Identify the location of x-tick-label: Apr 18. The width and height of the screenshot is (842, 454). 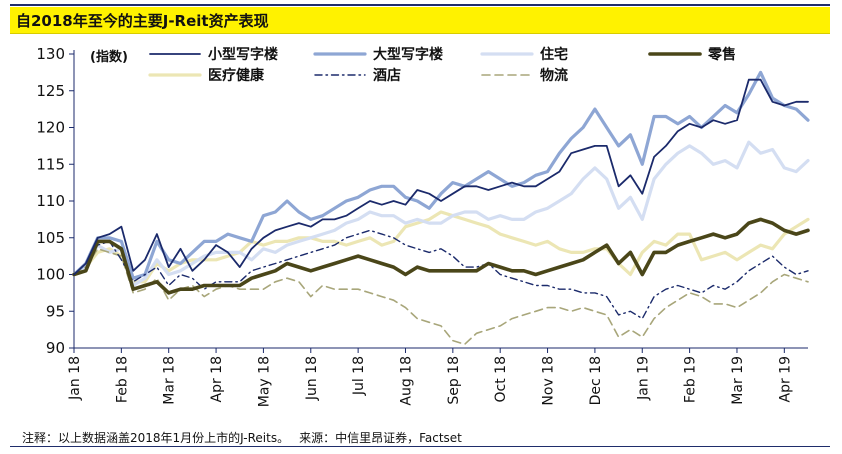
(217, 379).